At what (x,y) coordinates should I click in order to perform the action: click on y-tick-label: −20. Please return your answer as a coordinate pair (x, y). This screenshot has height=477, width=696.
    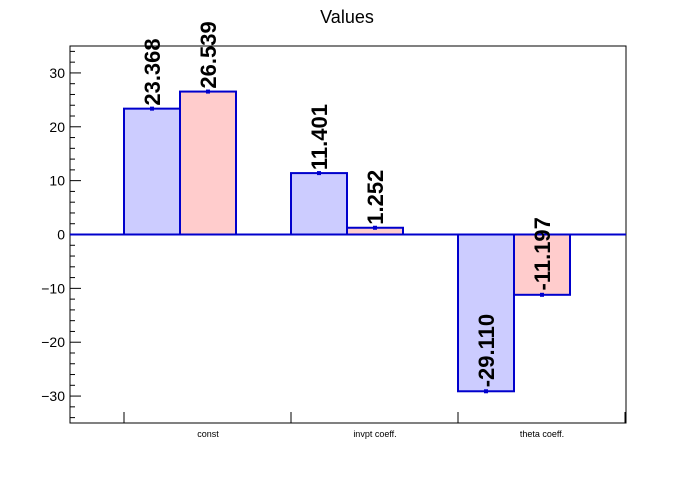
    Looking at the image, I should click on (53, 342).